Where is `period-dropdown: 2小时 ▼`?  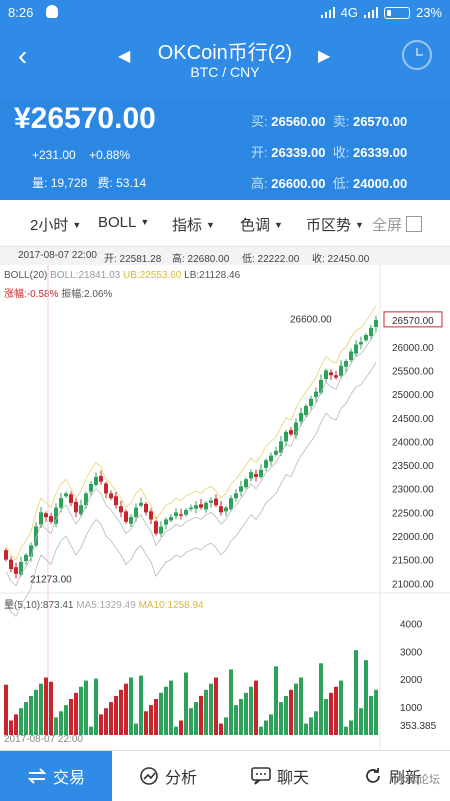
period-dropdown: 2小时 ▼ is located at coordinates (55, 224).